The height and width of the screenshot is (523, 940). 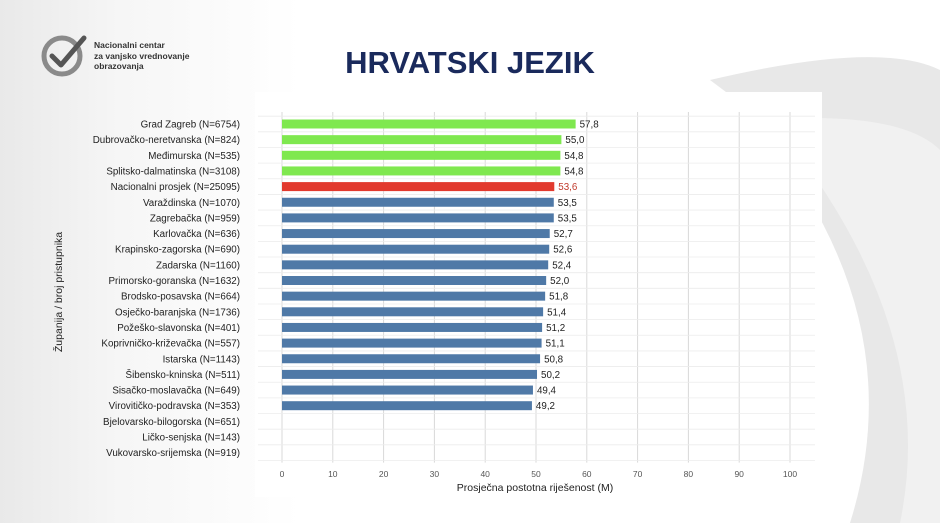 What do you see at coordinates (198, 265) in the screenshot?
I see `category-label: Zadarska (N=1160)` at bounding box center [198, 265].